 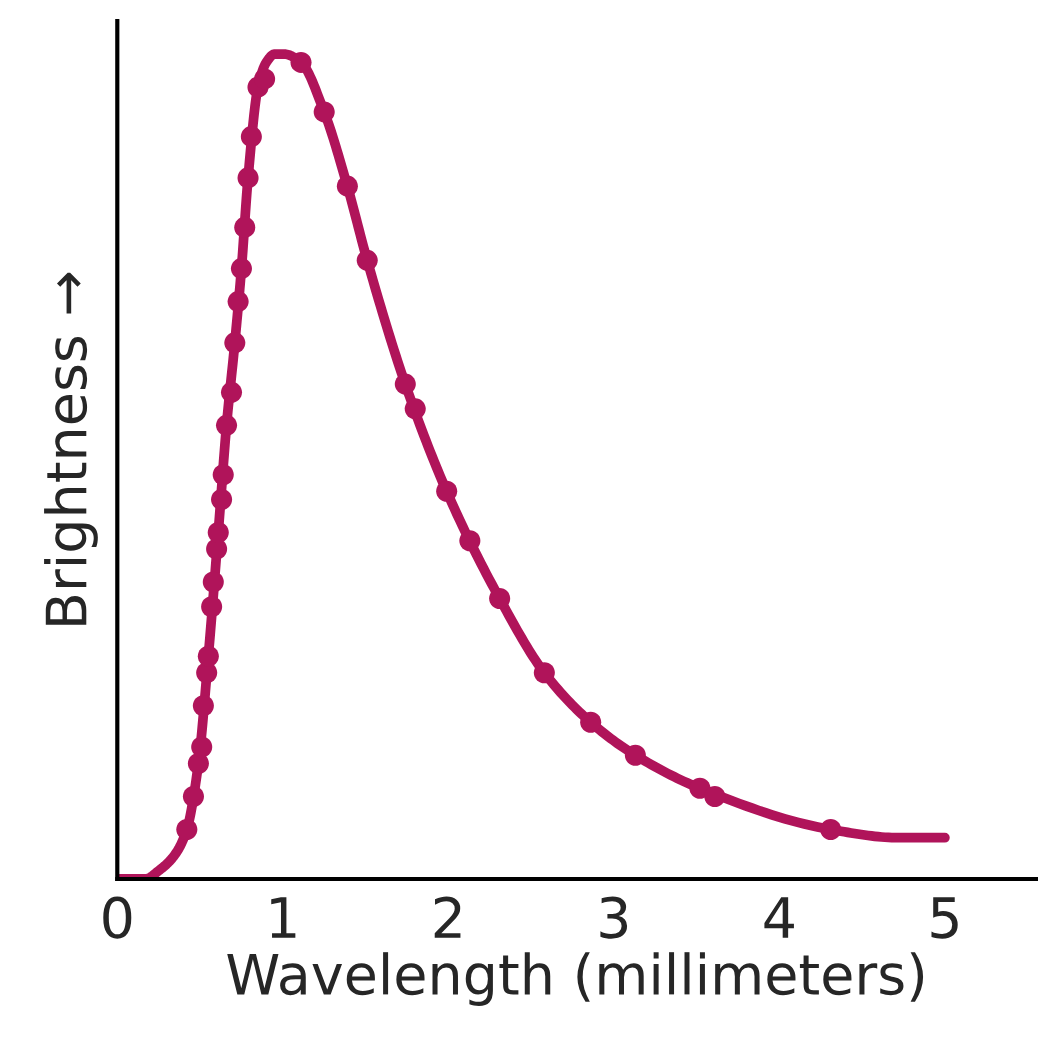 What do you see at coordinates (447, 917) in the screenshot?
I see `x-tick-label: 2` at bounding box center [447, 917].